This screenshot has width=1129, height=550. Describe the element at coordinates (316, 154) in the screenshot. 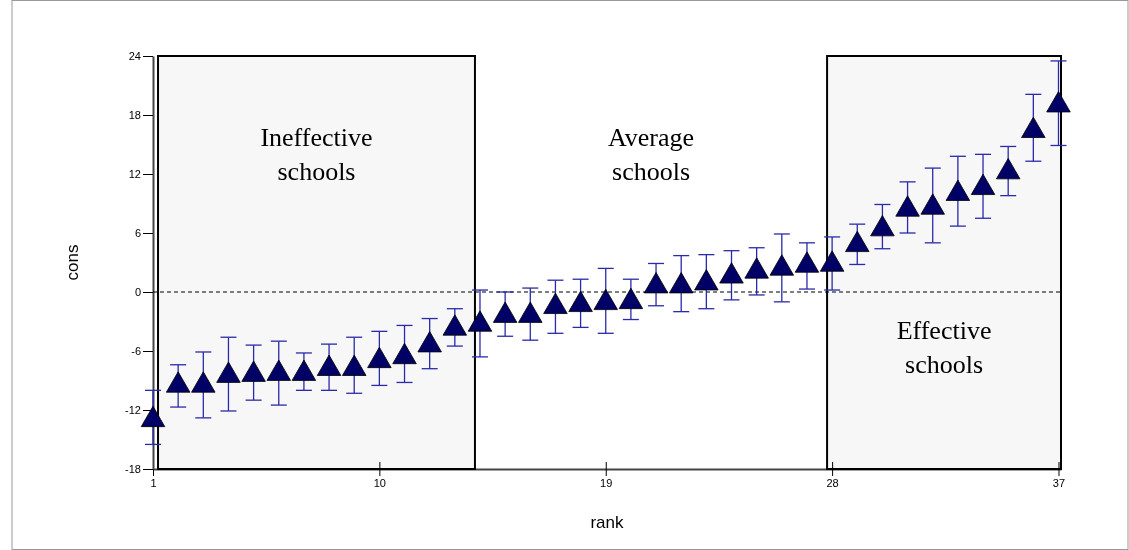

I see `band-label: Ineffective schools` at that location.